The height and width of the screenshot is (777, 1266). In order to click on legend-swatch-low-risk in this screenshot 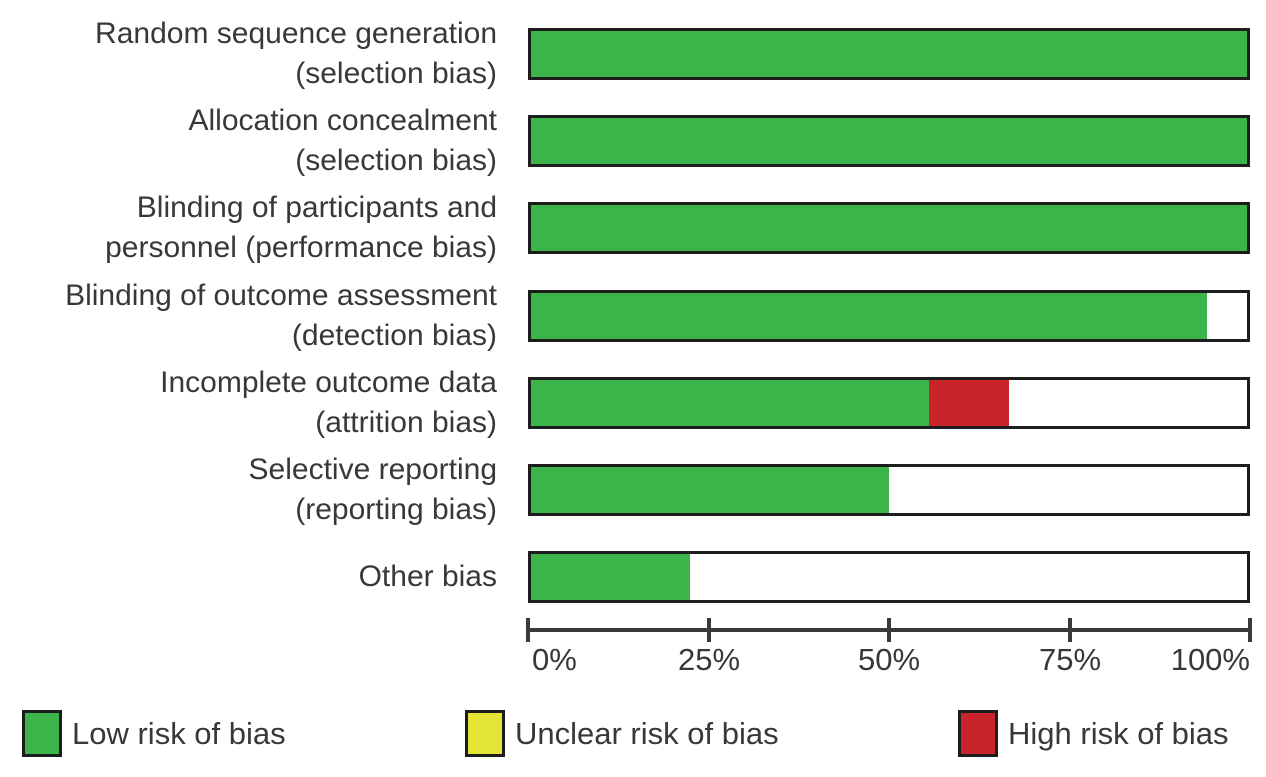, I will do `click(42, 733)`.